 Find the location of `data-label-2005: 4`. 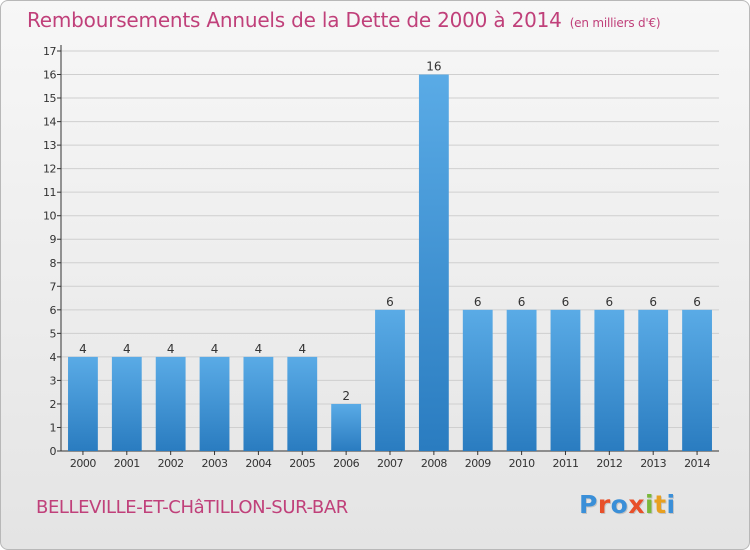

data-label-2005: 4 is located at coordinates (302, 349).